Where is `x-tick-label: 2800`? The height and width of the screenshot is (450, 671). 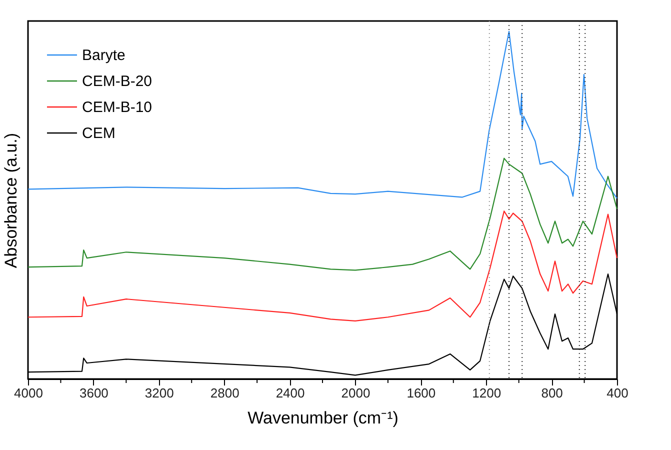
x-tick-label: 2800 is located at coordinates (225, 393).